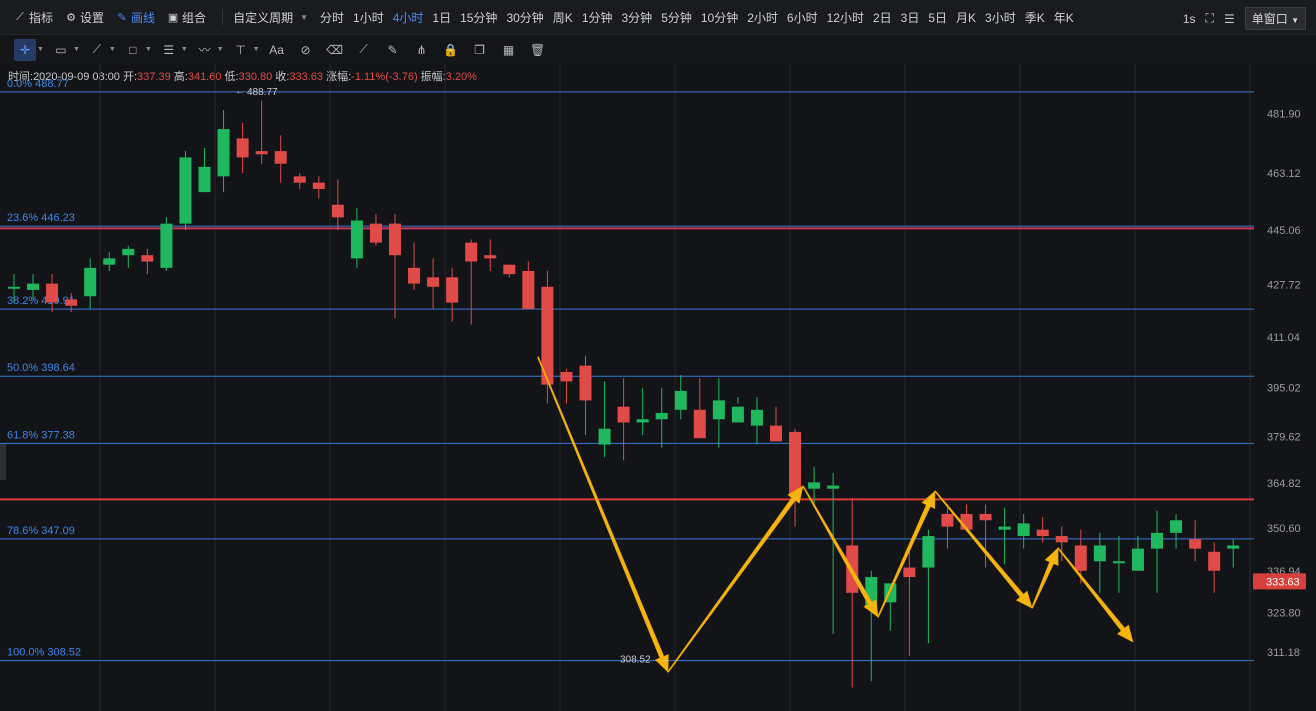 The image size is (1316, 711). I want to click on hide-icon: ▦, so click(508, 49).